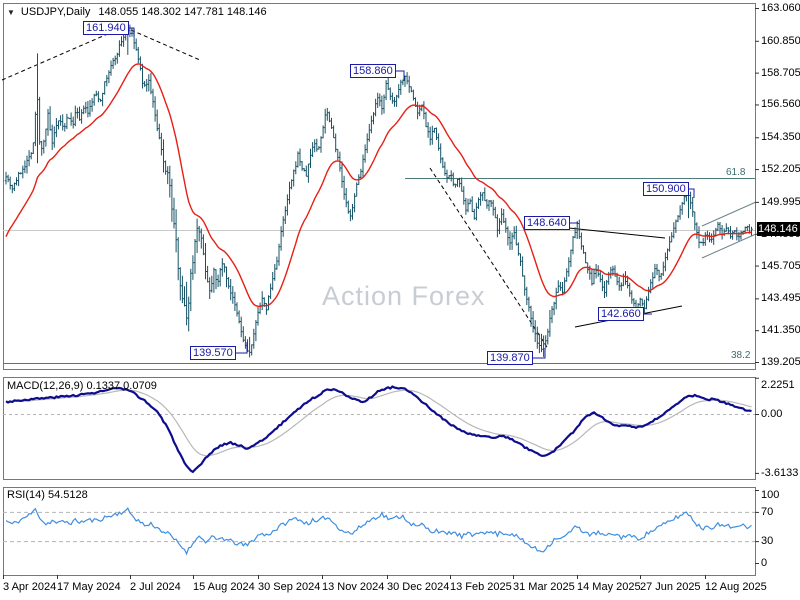 Image resolution: width=800 pixels, height=600 pixels. I want to click on rsi-panel-frame, so click(379, 531).